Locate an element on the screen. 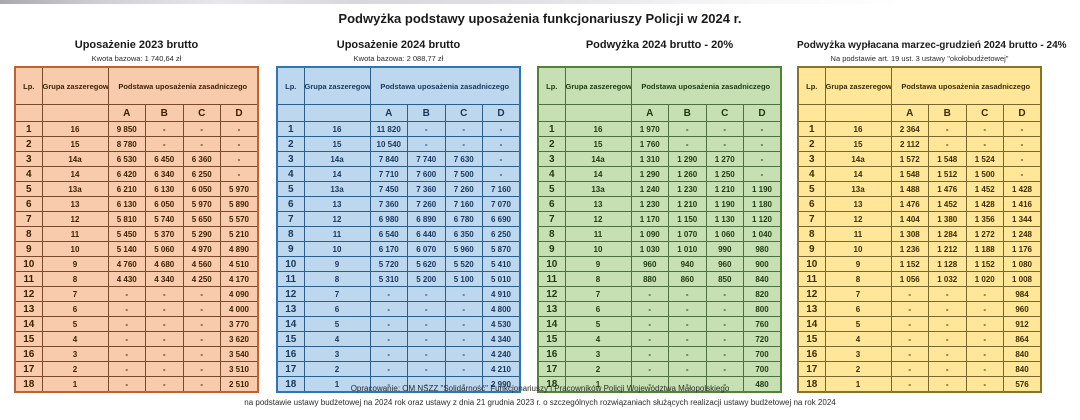 The height and width of the screenshot is (420, 1080). table-row: 3 14a 1 310 1 290 1 270- is located at coordinates (659, 159).